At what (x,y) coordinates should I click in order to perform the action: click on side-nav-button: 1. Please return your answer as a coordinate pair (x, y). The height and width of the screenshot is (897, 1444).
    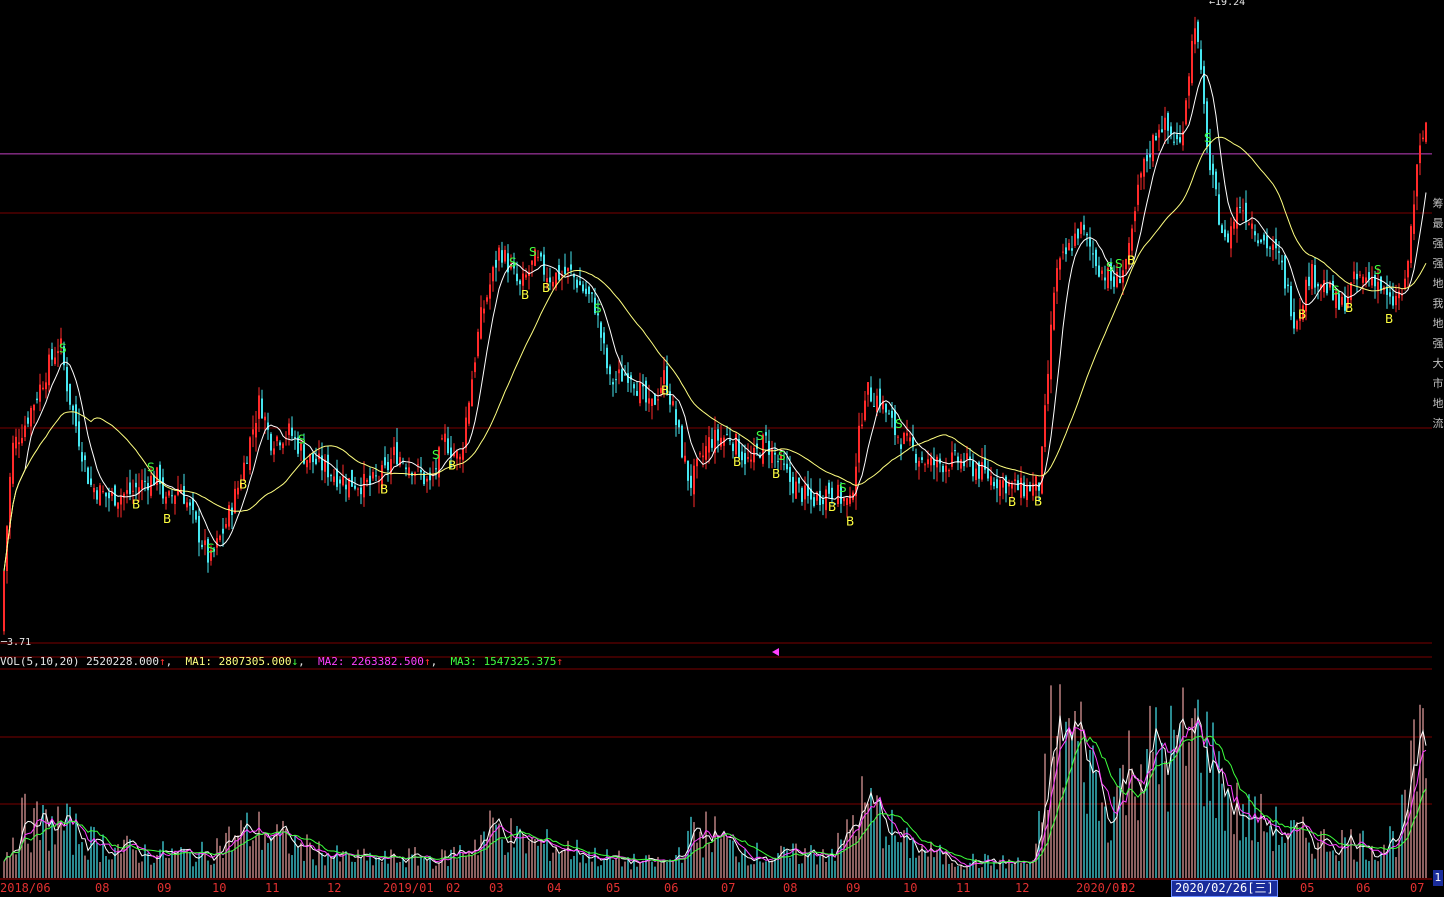
    Looking at the image, I should click on (1438, 878).